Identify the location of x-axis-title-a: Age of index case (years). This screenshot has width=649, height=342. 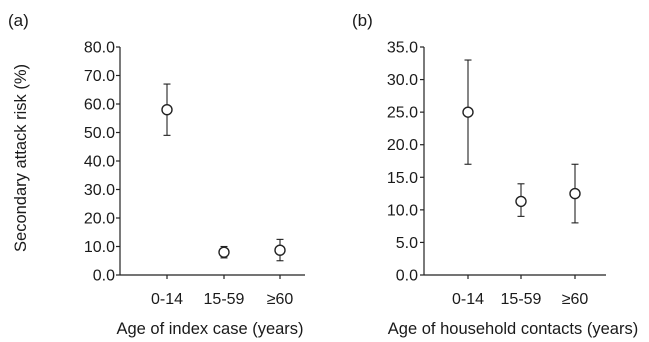
(209, 329).